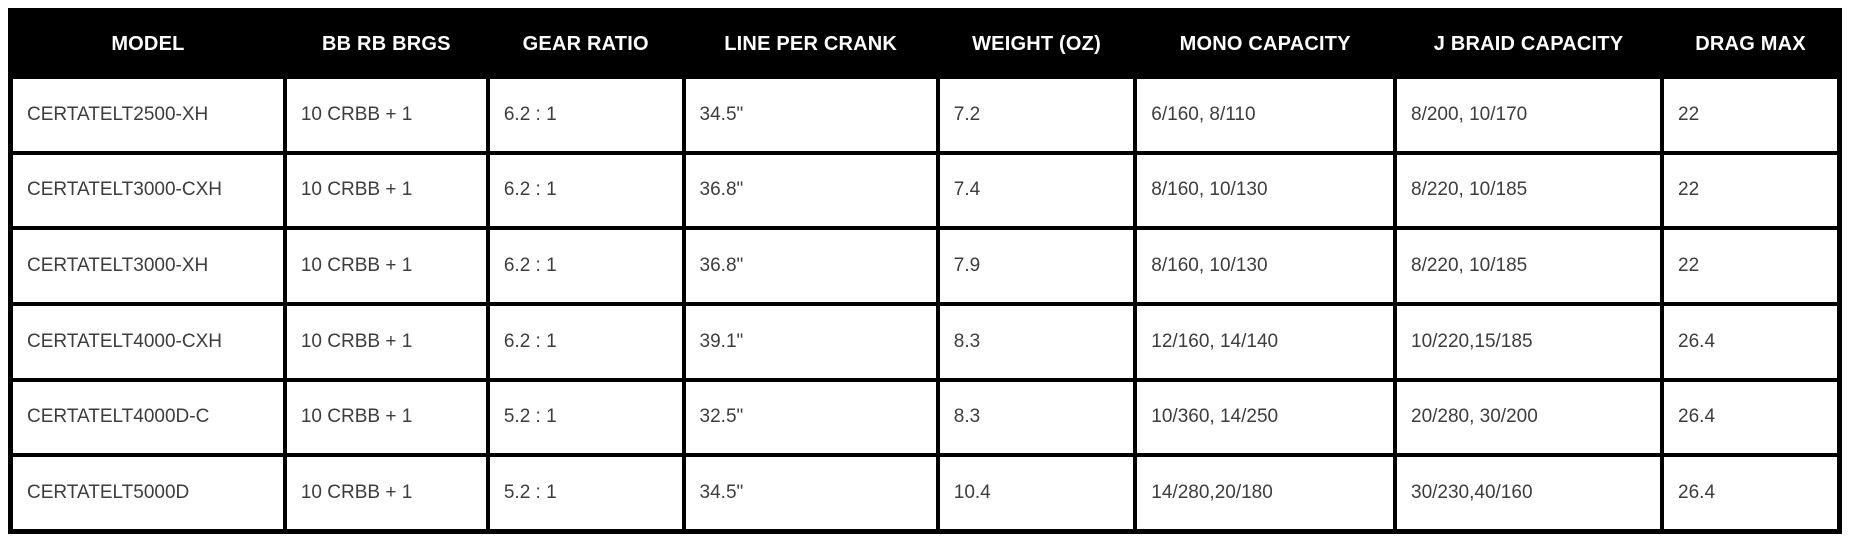 The height and width of the screenshot is (542, 1850). Describe the element at coordinates (147, 417) in the screenshot. I see `cell-model: CERTATELT4000D-C` at that location.